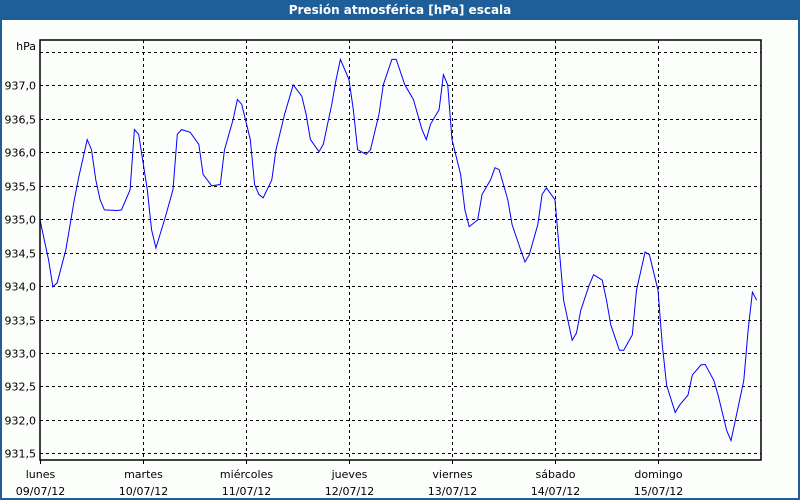  Describe the element at coordinates (21, 187) in the screenshot. I see `y-tick-label: 935,5` at that location.